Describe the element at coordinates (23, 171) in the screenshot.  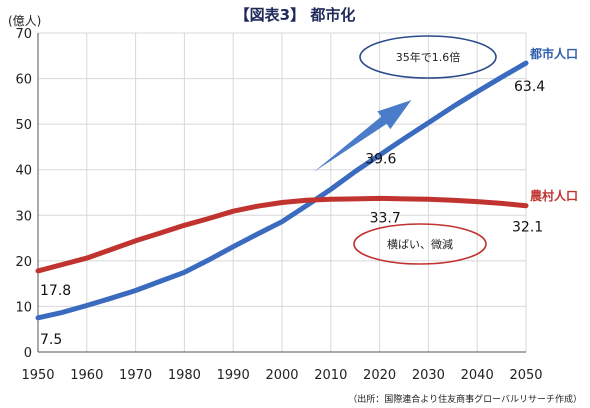
I see `y-tick-label-40: 40` at that location.